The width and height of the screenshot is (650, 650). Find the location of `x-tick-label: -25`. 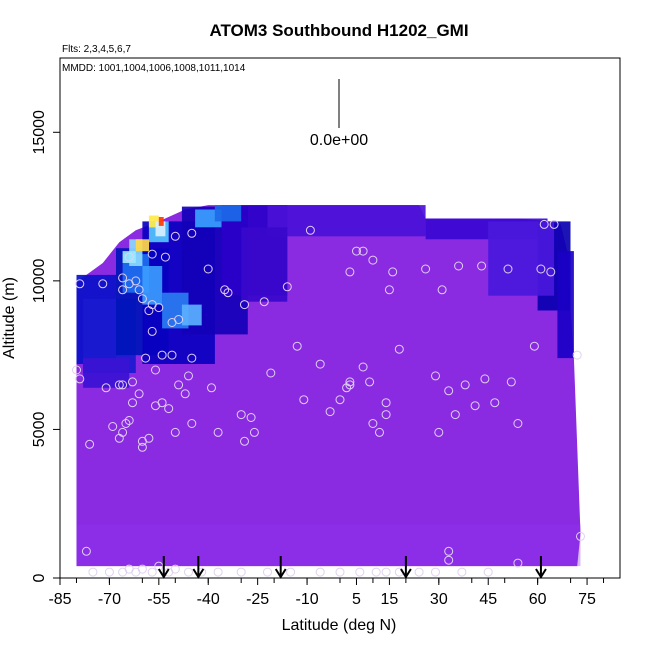

x-tick-label: -25 is located at coordinates (257, 599).